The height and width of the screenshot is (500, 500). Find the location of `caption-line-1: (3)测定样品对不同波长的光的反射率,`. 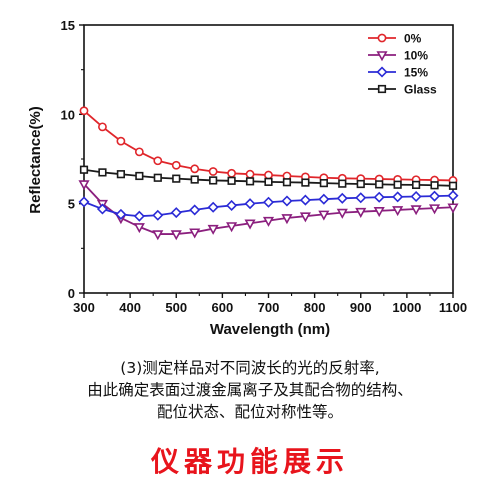

caption-line-1: (3)测定样品对不同波长的光的反射率, is located at coordinates (250, 368).